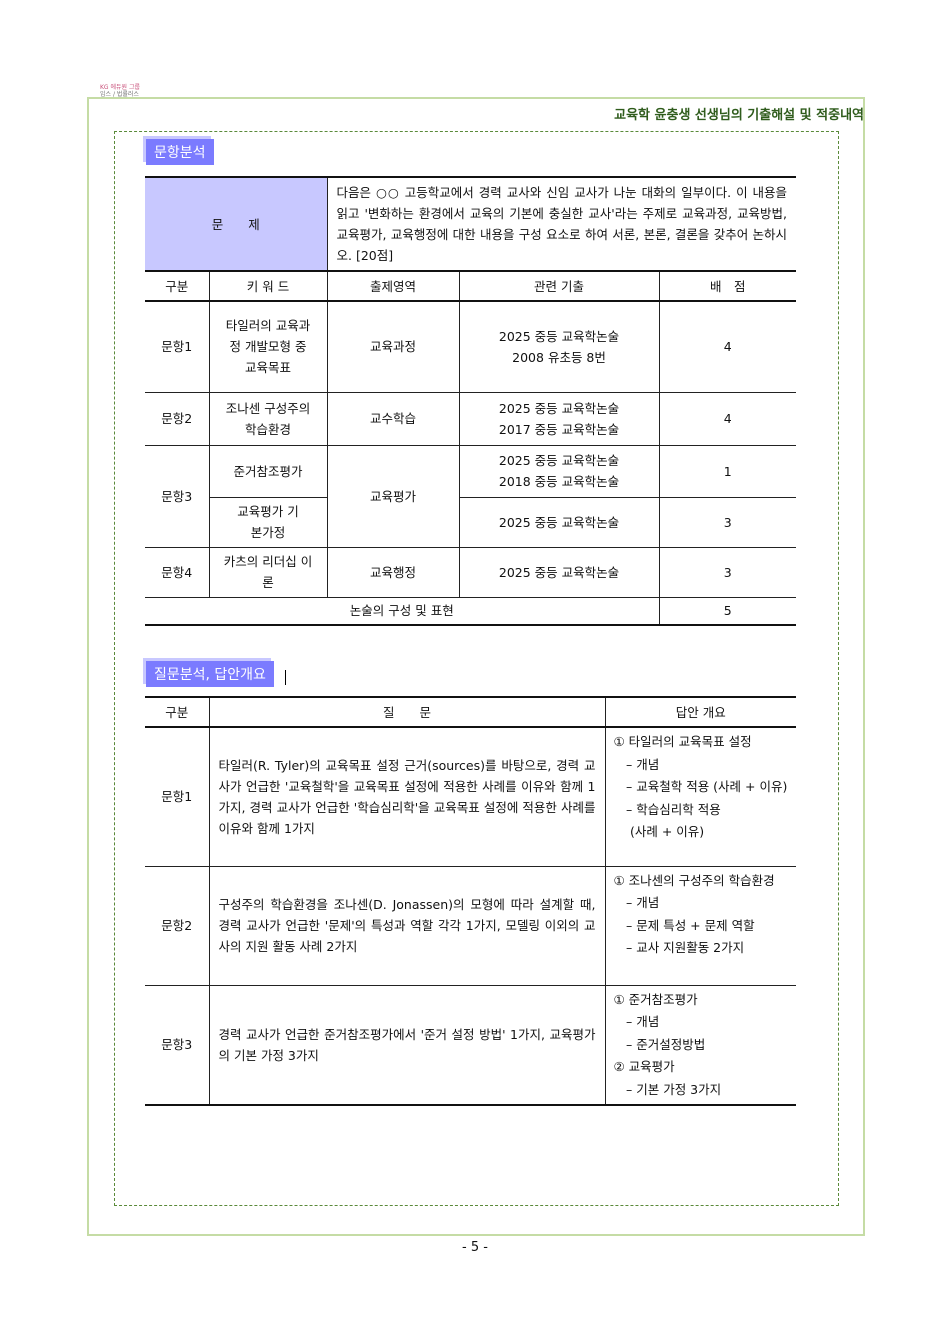 The image size is (950, 1337). I want to click on table-row: 문항4 카츠의 리더십 이론 교육행정 2025 중등 교육학논술 3, so click(471, 572).